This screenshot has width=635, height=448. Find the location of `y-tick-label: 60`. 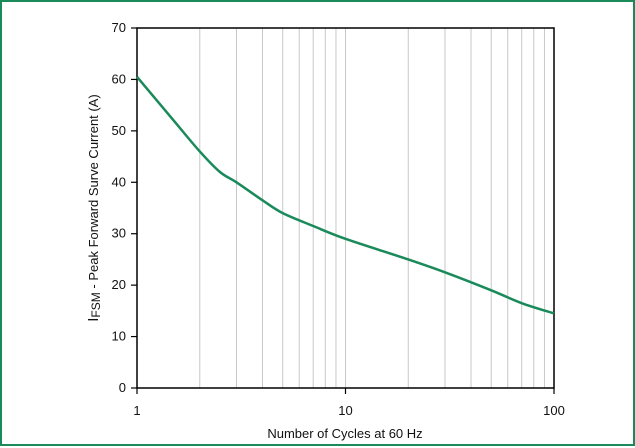

y-tick-label: 60 is located at coordinates (119, 78).